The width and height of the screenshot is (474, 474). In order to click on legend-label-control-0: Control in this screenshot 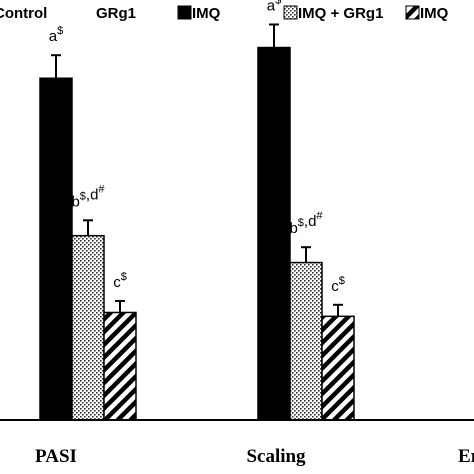, I will do `click(23, 13)`.